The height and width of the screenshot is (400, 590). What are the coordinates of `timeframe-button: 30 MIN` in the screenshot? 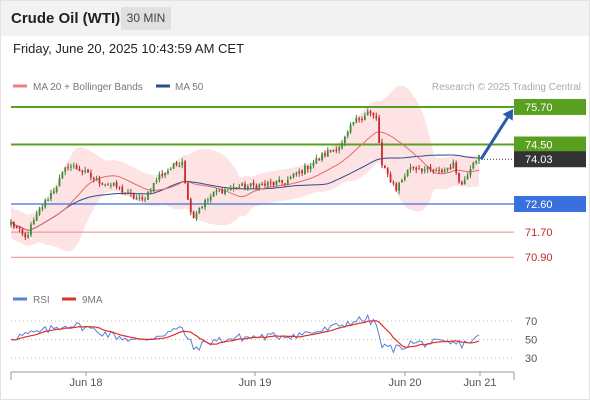 It's located at (146, 18).